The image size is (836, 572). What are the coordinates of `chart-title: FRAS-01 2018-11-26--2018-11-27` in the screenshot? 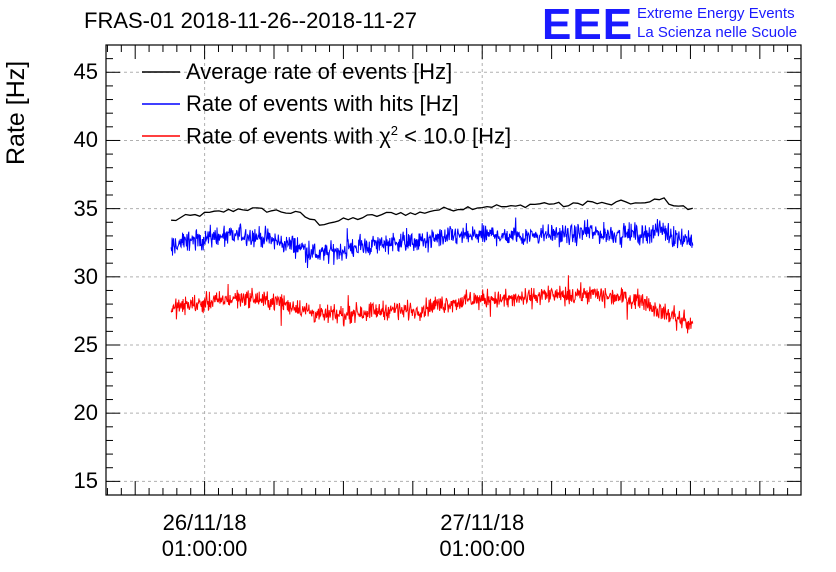 It's located at (251, 20).